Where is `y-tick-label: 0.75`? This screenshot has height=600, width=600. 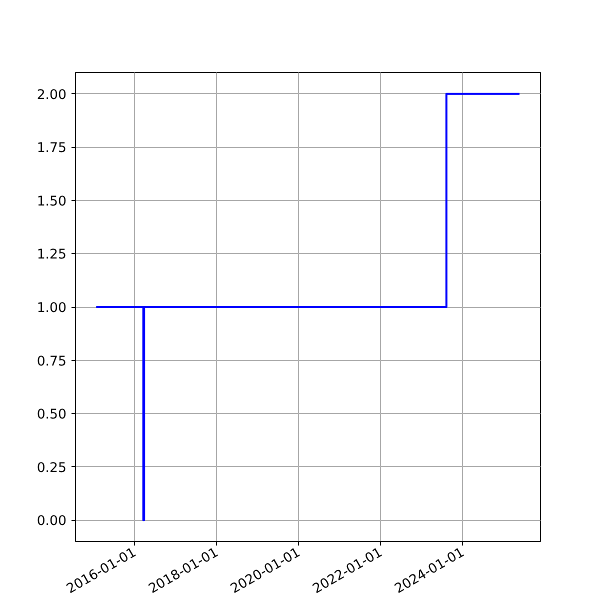
y-tick-label: 0.75 is located at coordinates (51, 362).